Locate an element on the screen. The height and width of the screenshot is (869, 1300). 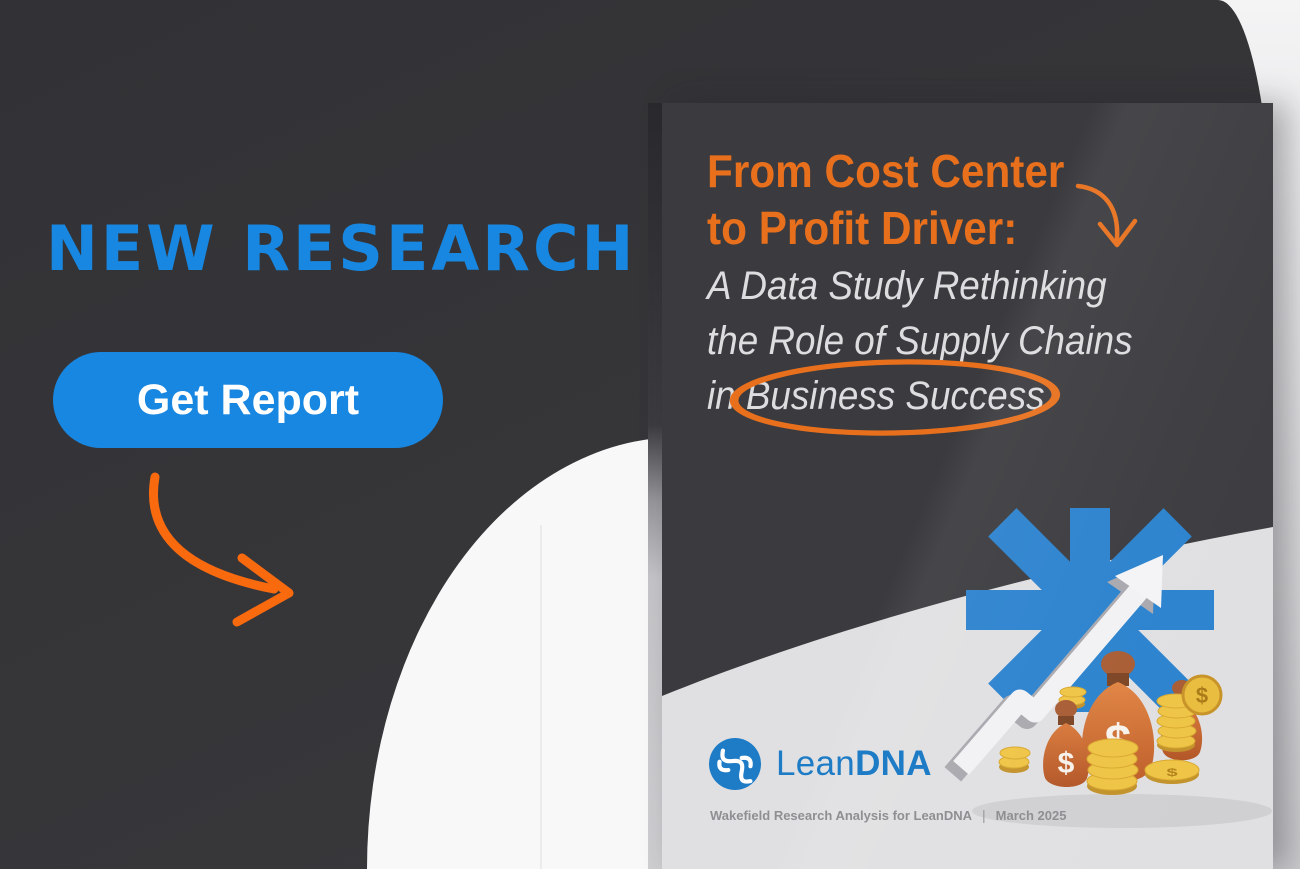
cover-subtitle-line2: the Role of Supply Chains is located at coordinates (920, 341).